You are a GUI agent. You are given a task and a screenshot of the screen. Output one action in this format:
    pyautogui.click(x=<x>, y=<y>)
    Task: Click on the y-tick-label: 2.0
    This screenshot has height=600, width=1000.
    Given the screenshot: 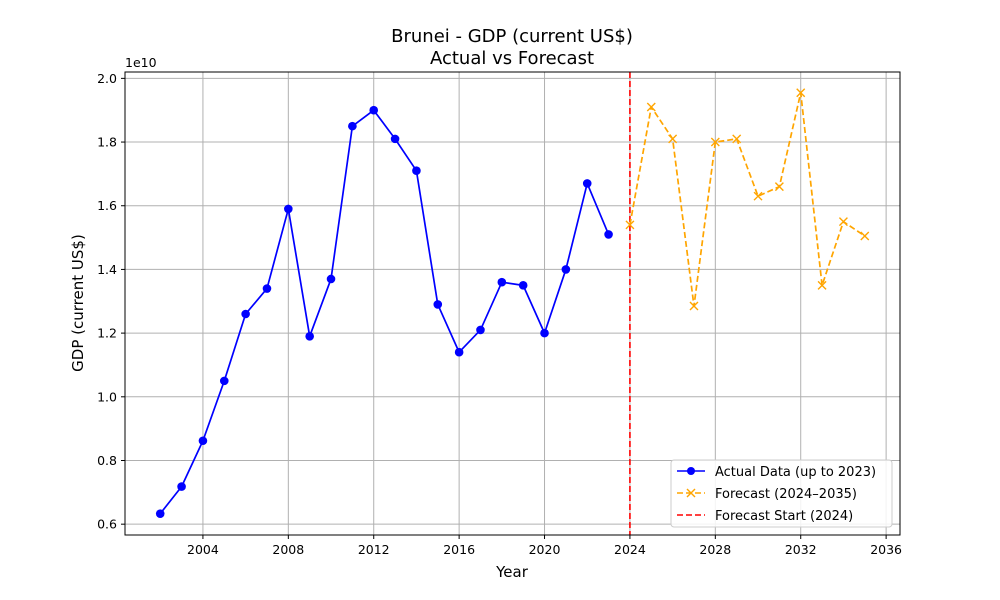 What is the action you would take?
    pyautogui.click(x=107, y=78)
    